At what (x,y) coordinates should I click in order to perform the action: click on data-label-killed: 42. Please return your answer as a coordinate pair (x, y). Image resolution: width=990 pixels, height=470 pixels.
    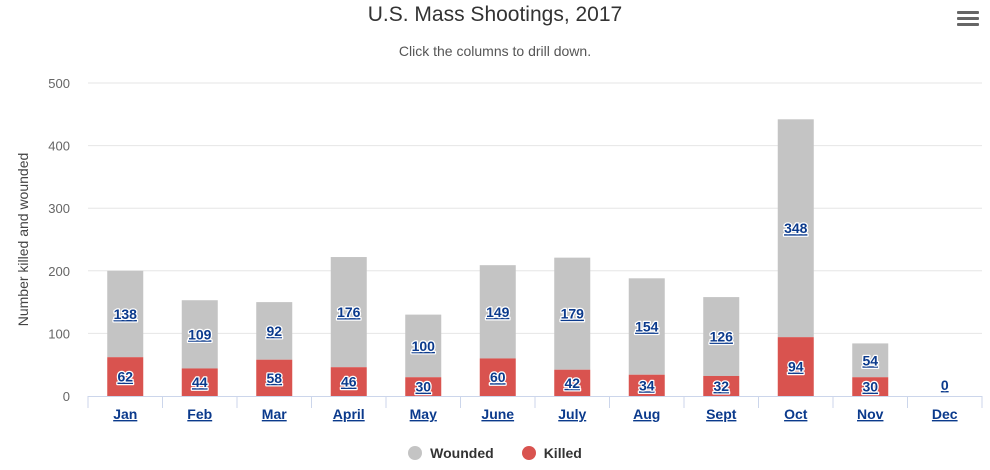
    Looking at the image, I should click on (572, 383).